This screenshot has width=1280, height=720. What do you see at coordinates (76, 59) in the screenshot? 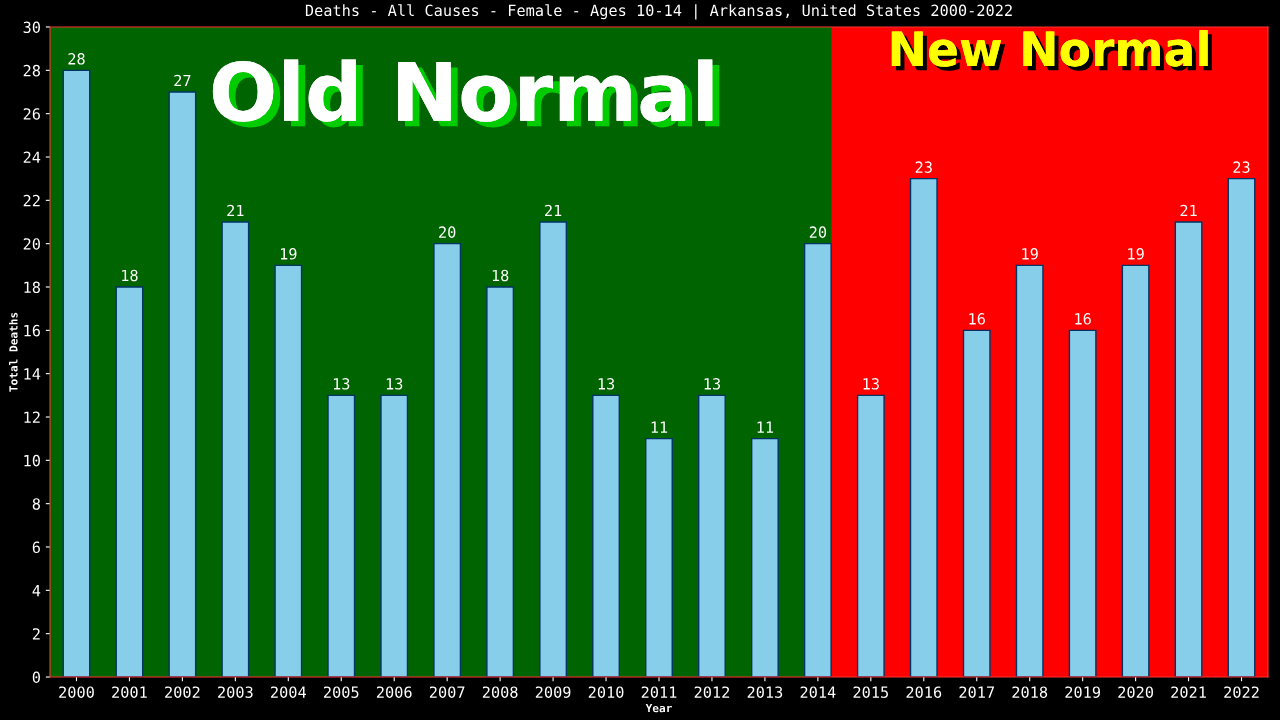
I see `data-label: 28` at bounding box center [76, 59].